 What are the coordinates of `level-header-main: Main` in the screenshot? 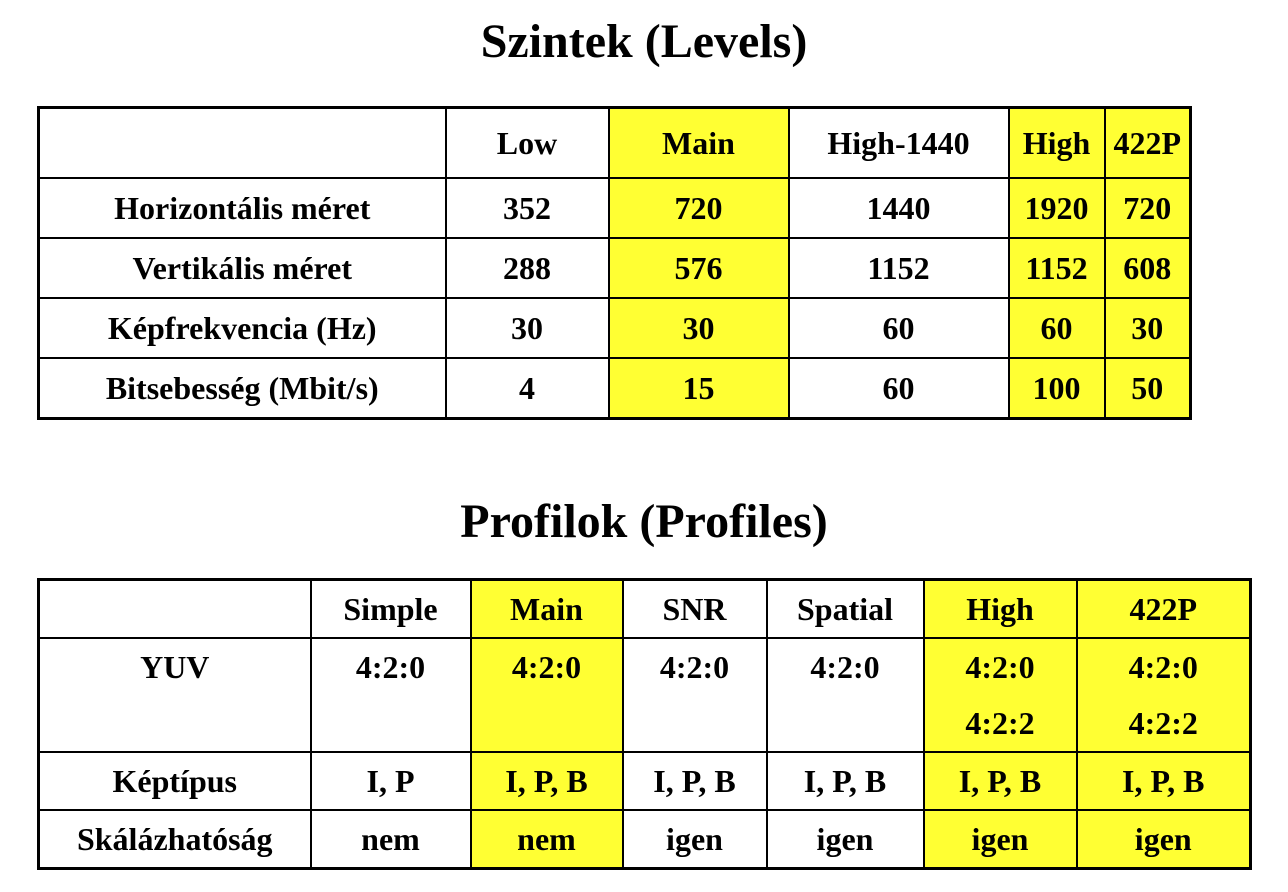 It's located at (698, 142).